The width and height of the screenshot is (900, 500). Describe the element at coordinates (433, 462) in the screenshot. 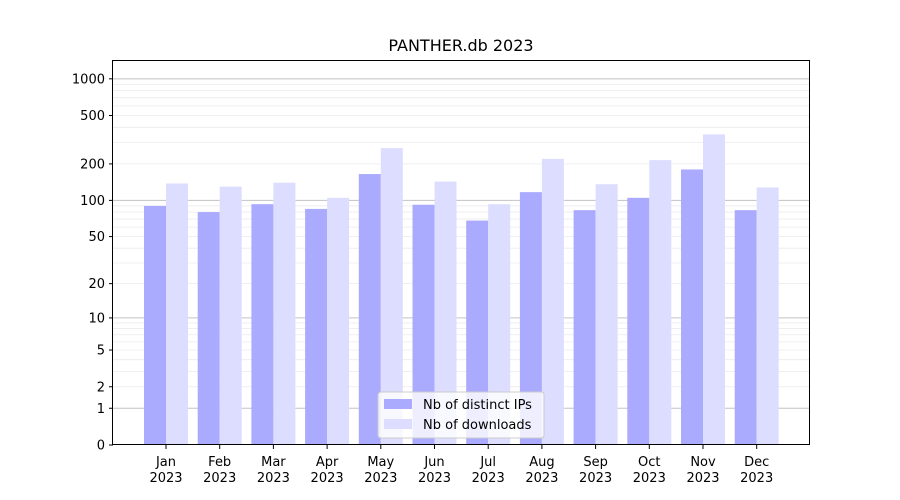

I see `x-tick-label-month: Jun` at that location.